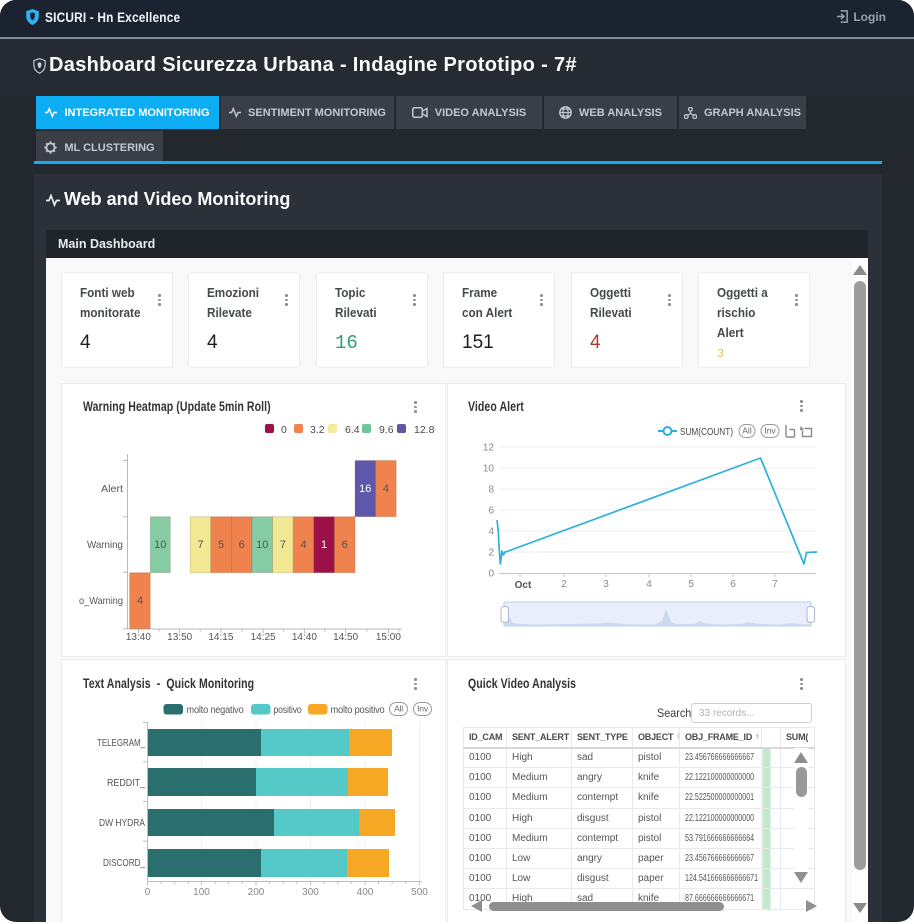  Describe the element at coordinates (317, 430) in the screenshot. I see `svg-text: 3.2` at that location.